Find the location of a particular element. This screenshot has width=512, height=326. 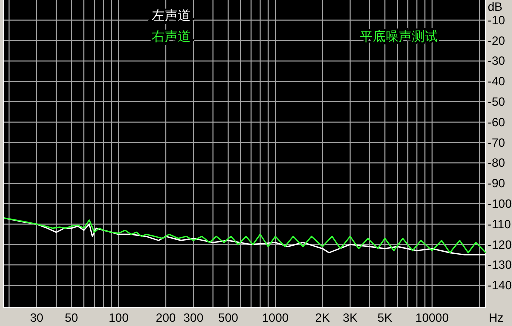

y-tick-label: -40 is located at coordinates (497, 81).